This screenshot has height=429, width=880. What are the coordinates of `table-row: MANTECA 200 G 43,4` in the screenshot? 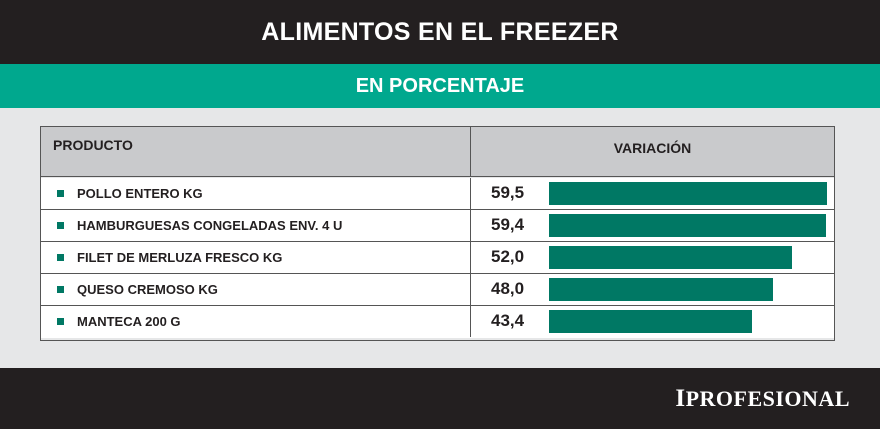 It's located at (437, 322).